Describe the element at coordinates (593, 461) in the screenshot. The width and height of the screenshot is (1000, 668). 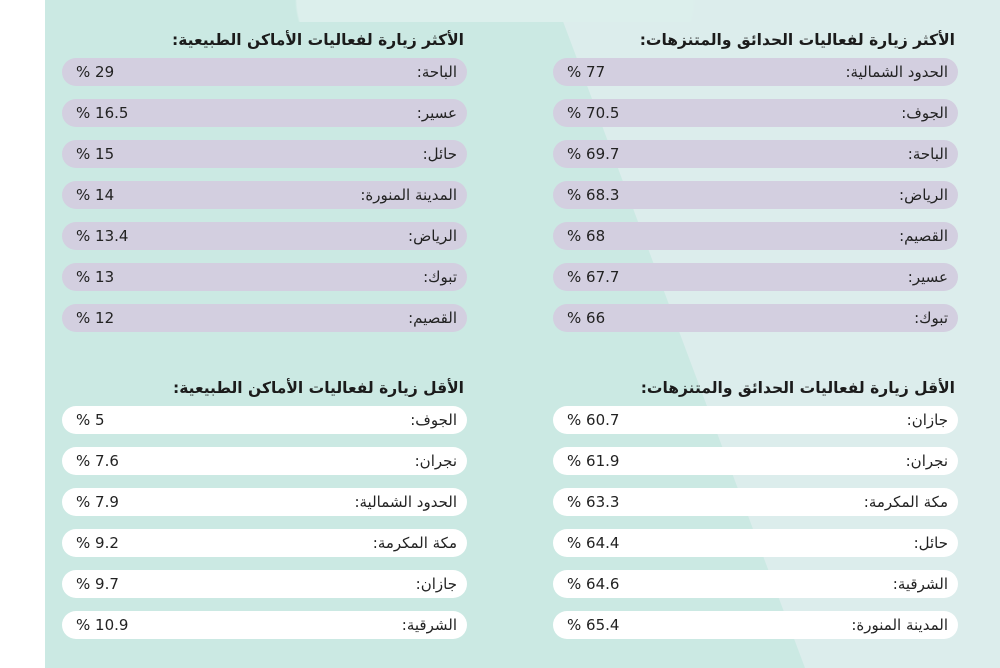
I see `stat-value: % 61.9` at that location.